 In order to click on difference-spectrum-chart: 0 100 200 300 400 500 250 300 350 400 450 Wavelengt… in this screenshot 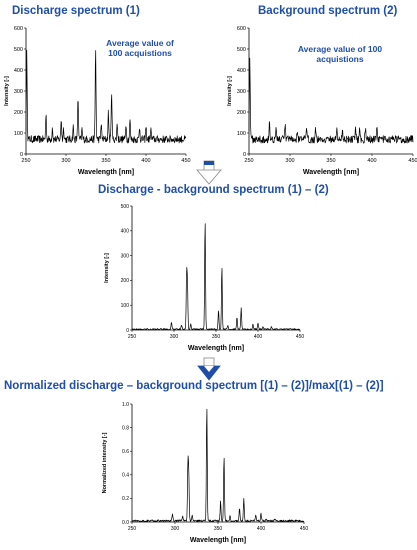, I will do `click(205, 279)`.